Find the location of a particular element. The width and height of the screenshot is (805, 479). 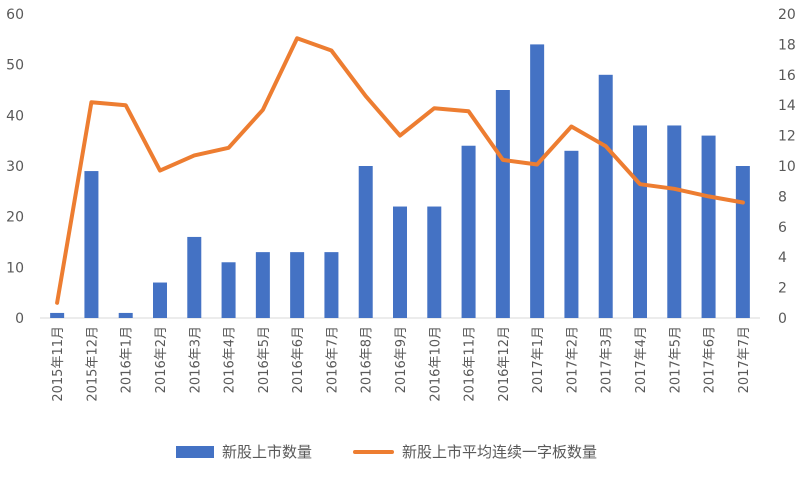

x-tick-label: 2016年12月 is located at coordinates (504, 364).